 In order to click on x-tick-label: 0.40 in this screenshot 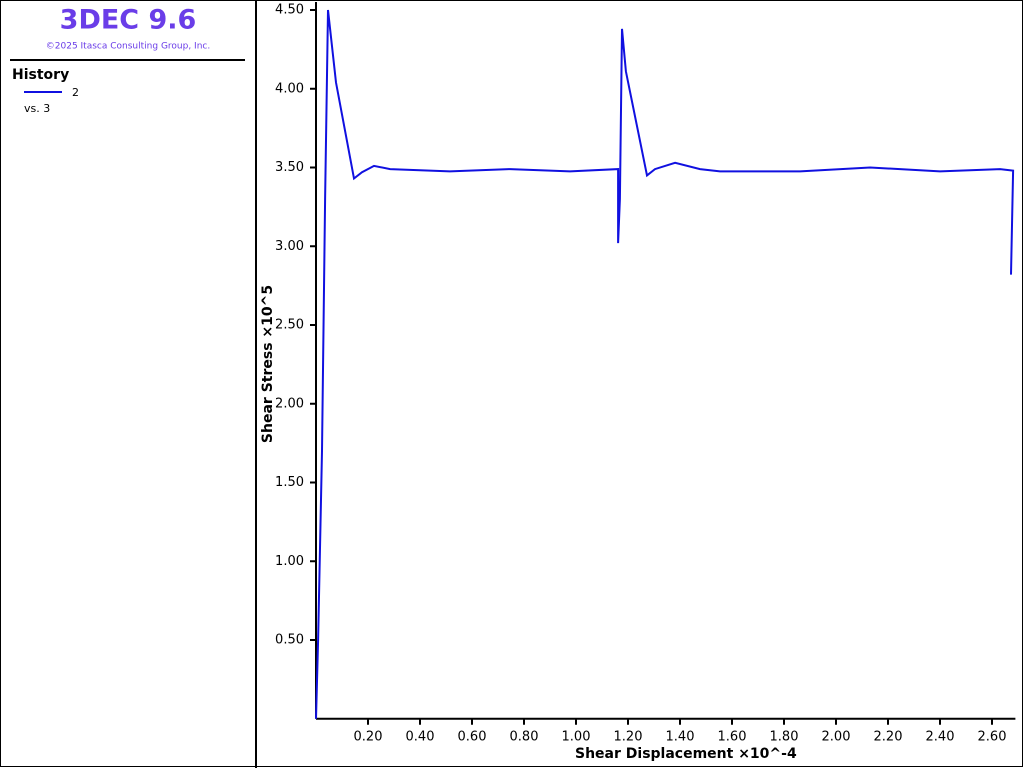, I will do `click(420, 736)`.